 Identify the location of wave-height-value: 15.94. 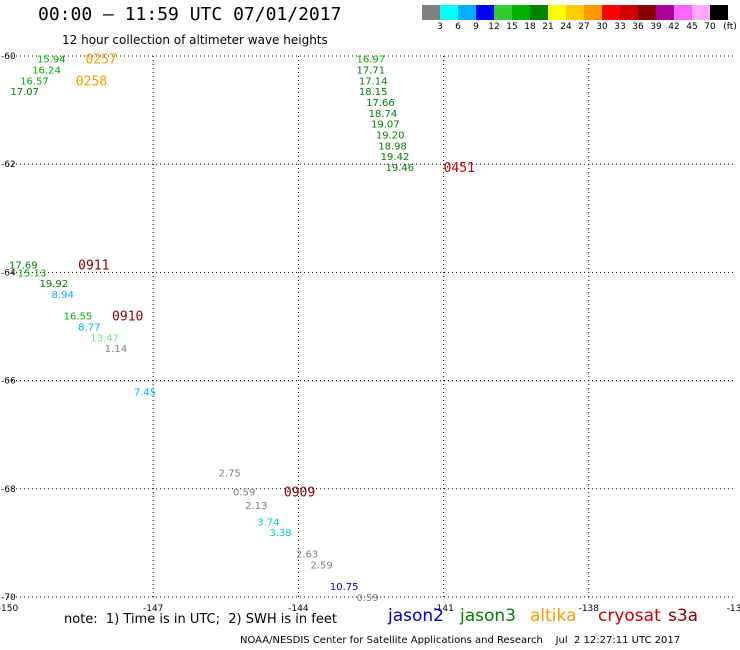
(51, 60).